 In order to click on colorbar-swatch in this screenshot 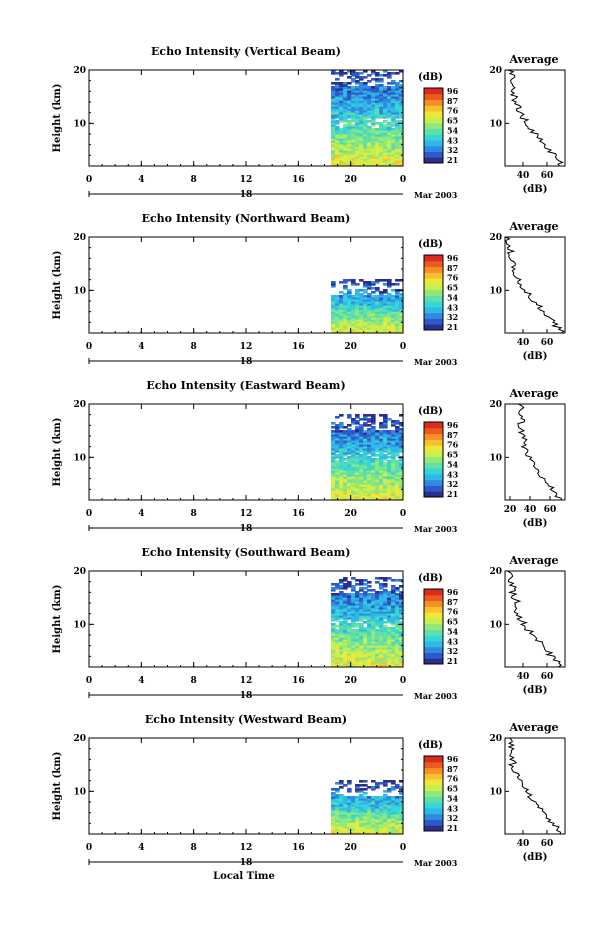, I will do `click(433, 137)`.